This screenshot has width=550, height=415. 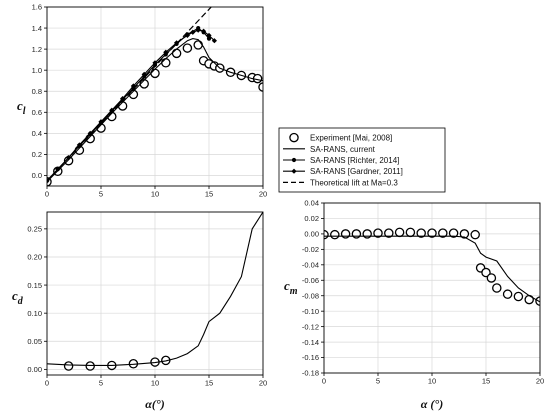 I want to click on cd-ytick-label-2: 0.10, so click(x=34, y=313).